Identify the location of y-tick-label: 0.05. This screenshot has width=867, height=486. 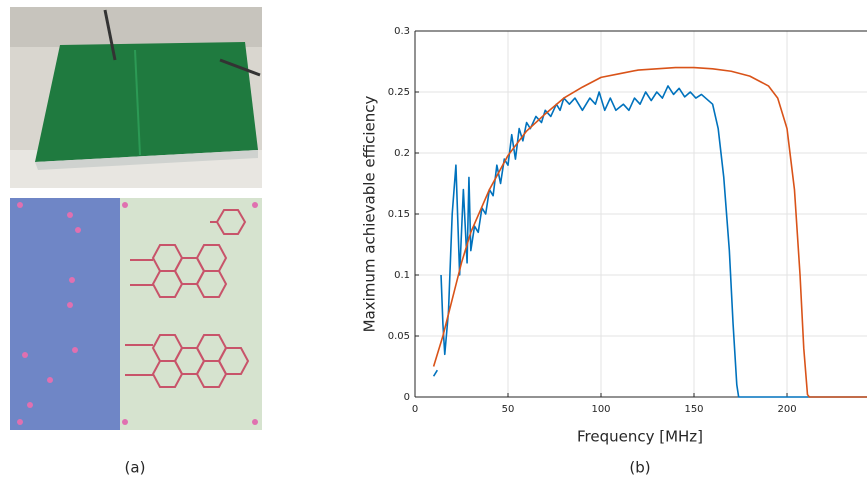
(399, 336).